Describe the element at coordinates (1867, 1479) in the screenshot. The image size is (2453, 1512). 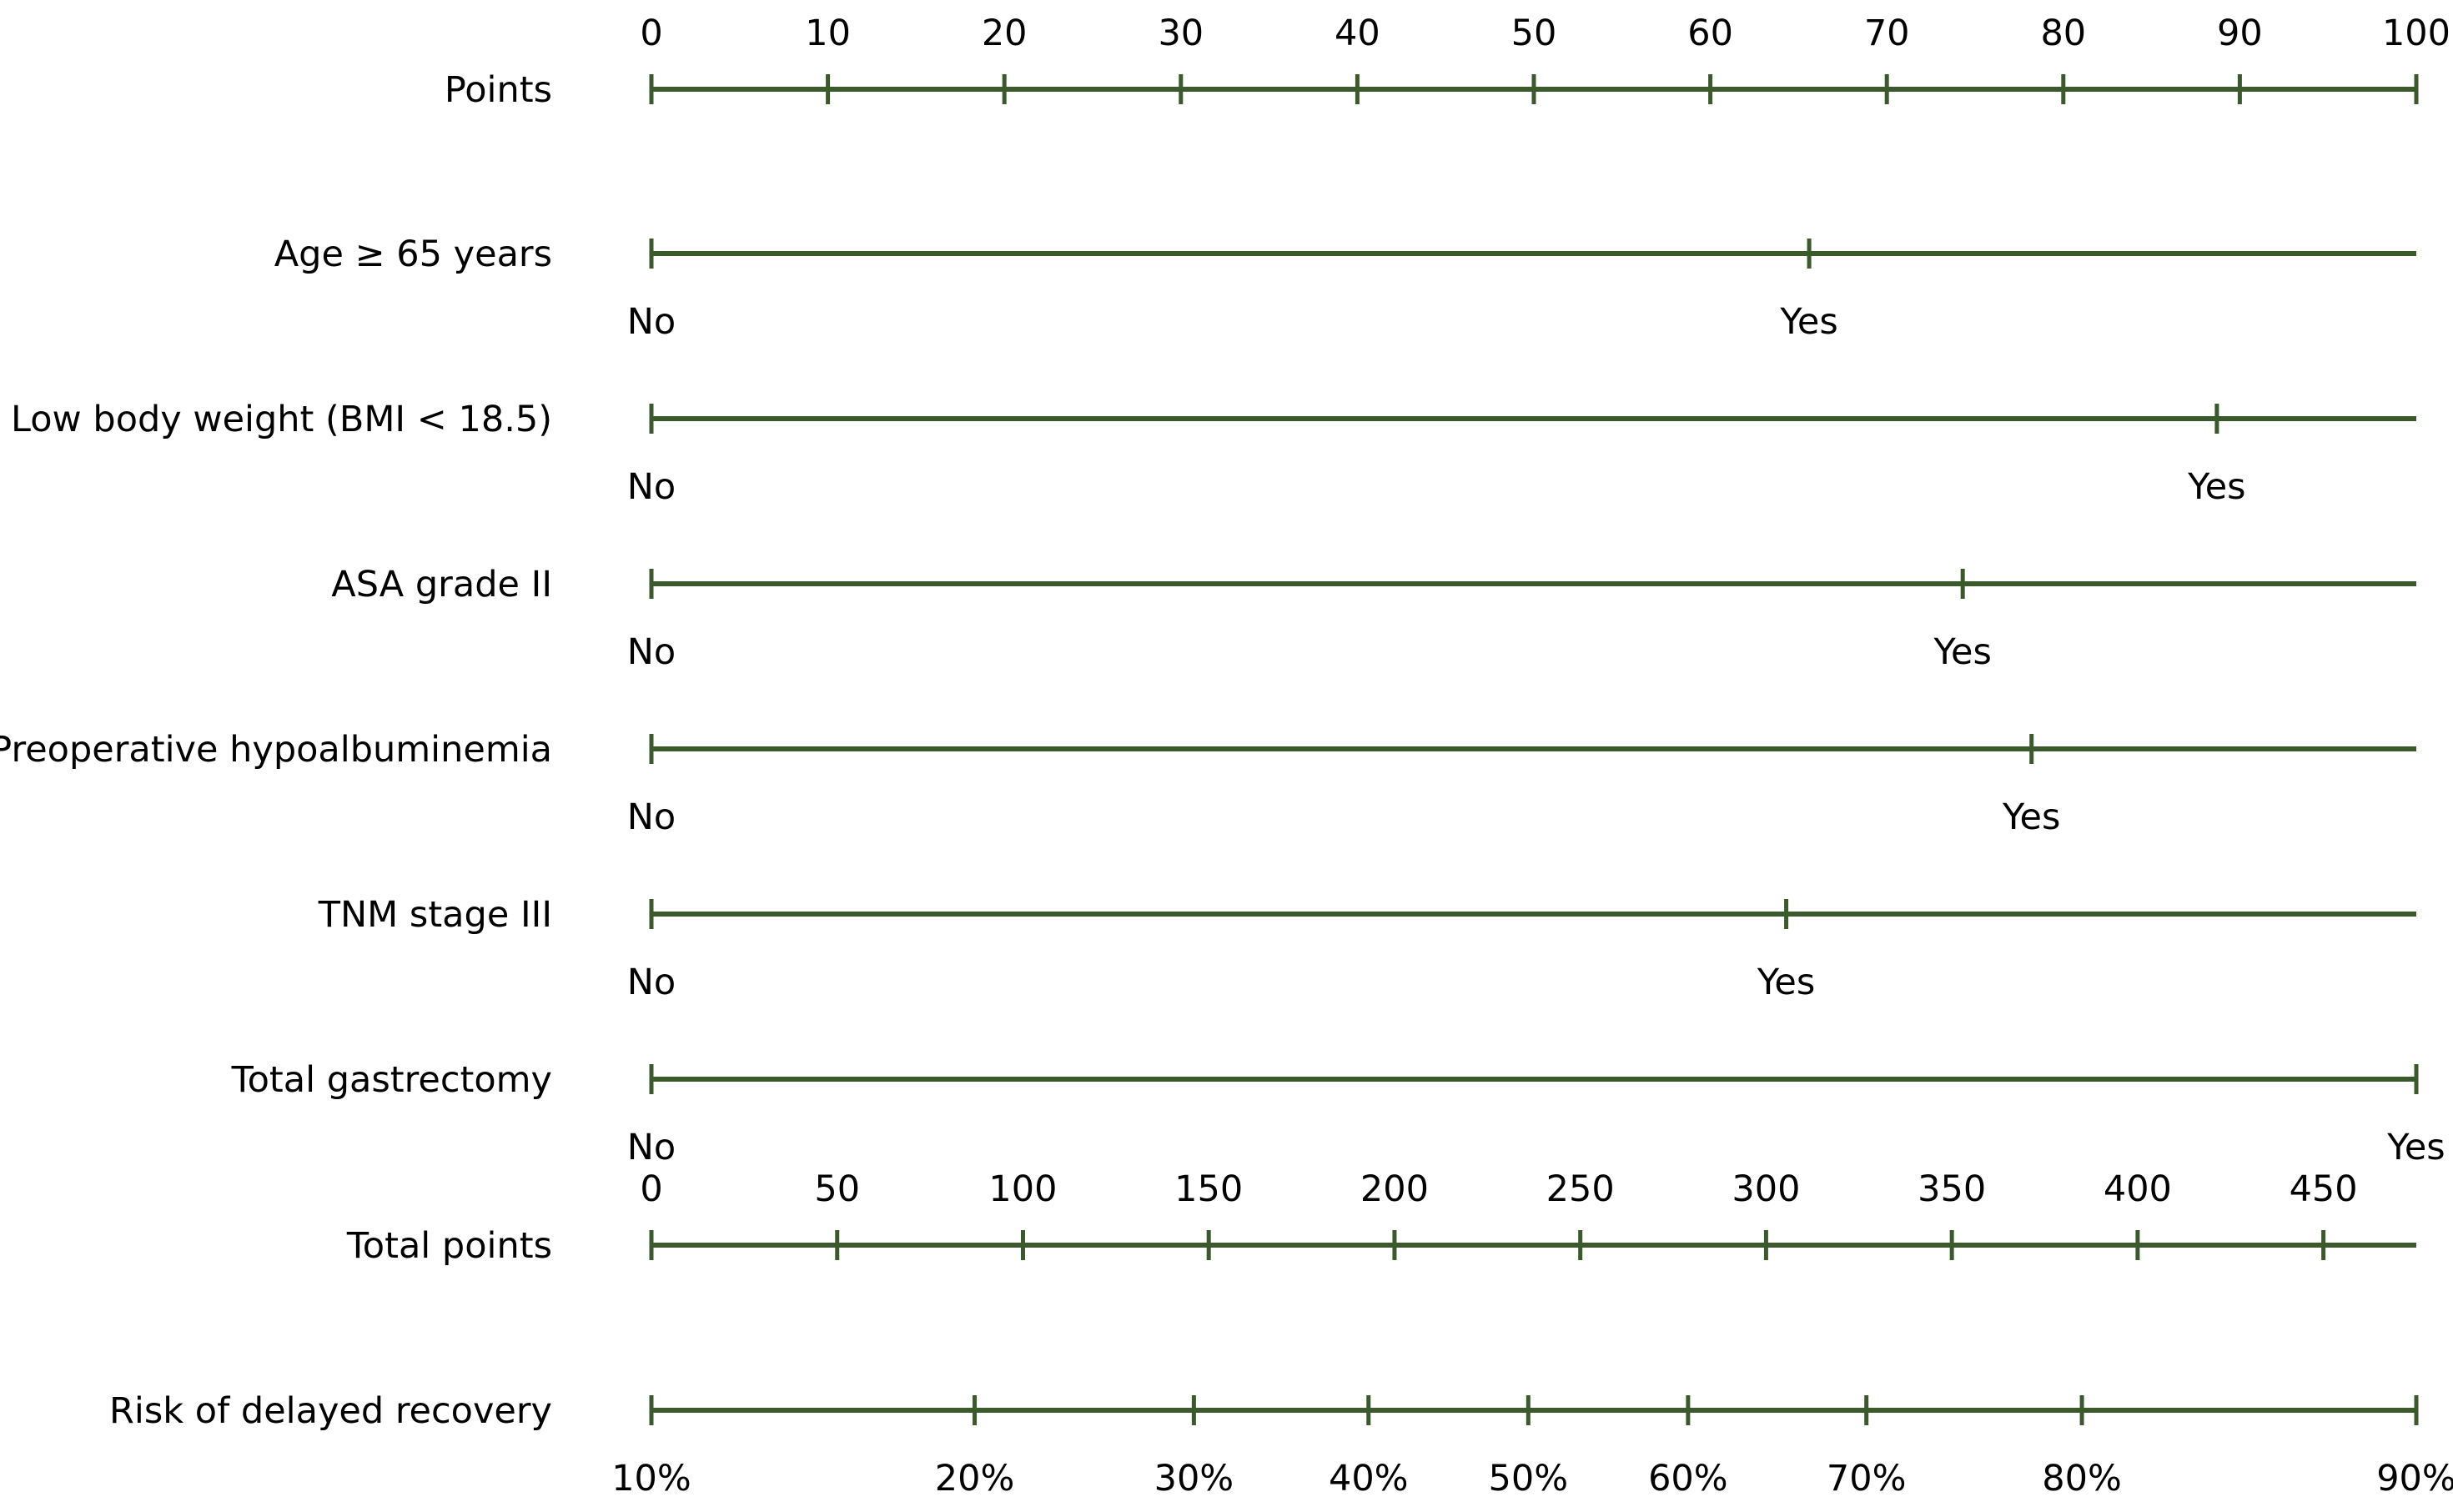
I see `risk-tick-label: 70%` at that location.